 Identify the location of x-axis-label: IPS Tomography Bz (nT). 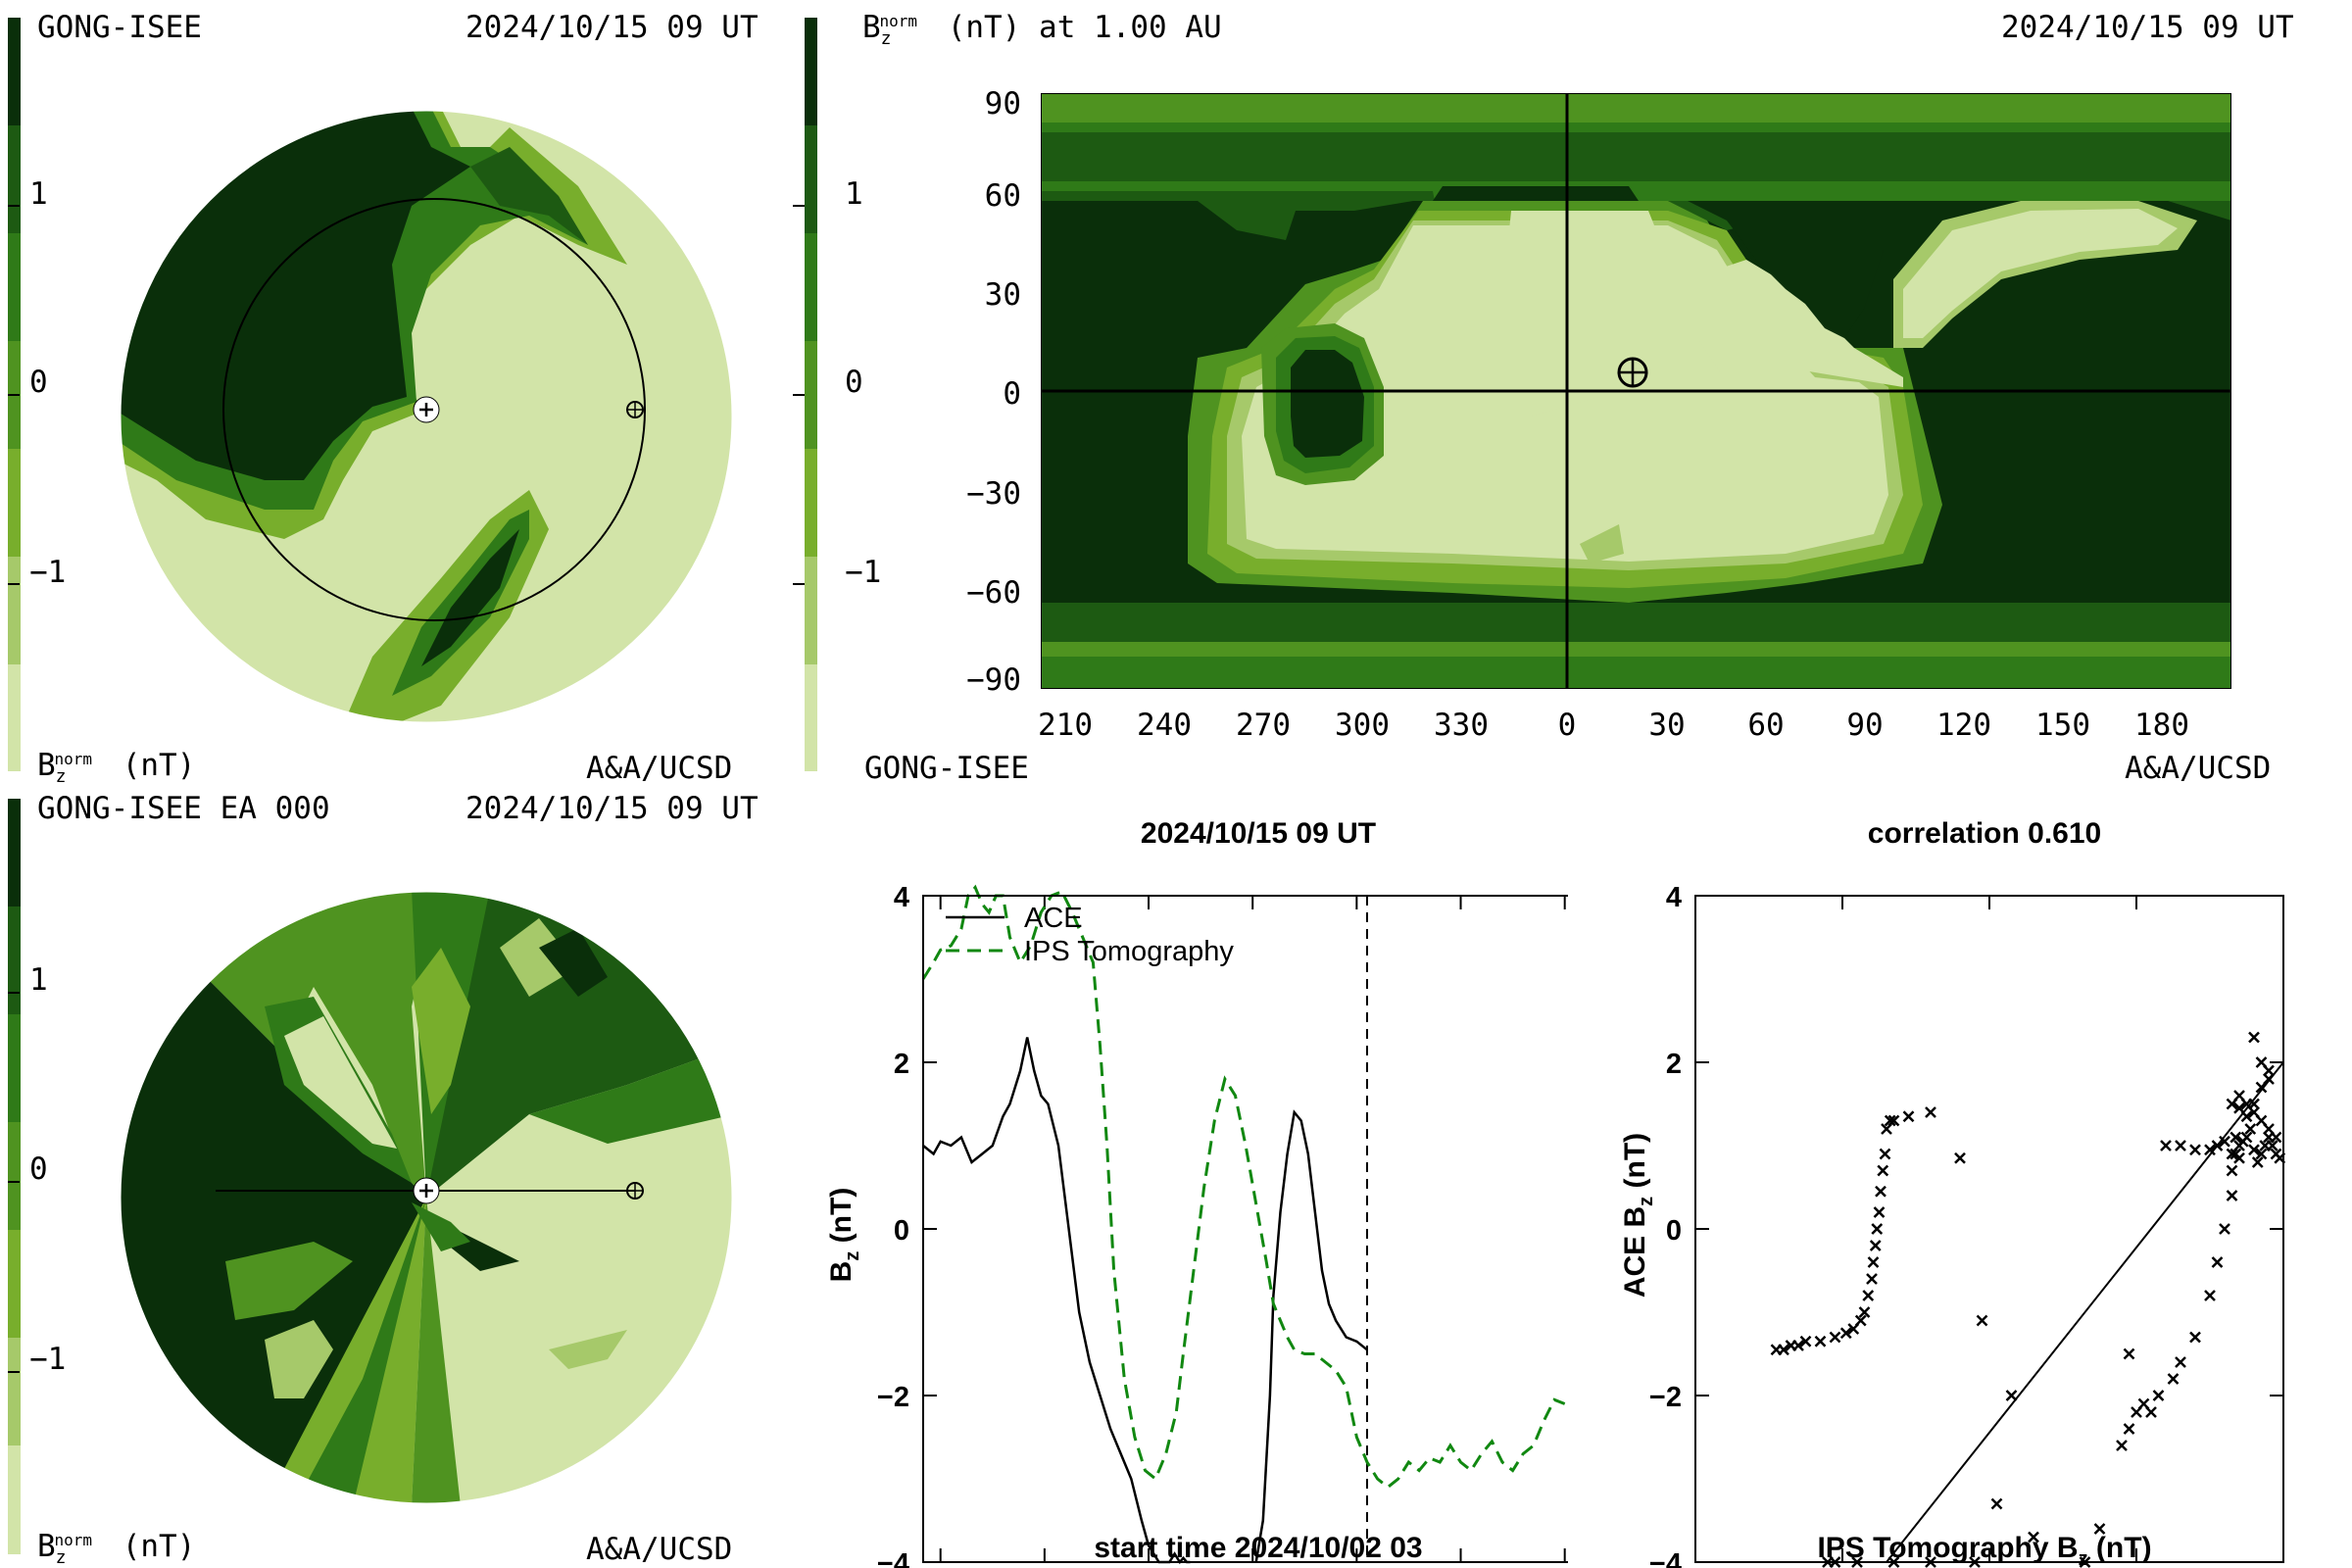
(1984, 1550).